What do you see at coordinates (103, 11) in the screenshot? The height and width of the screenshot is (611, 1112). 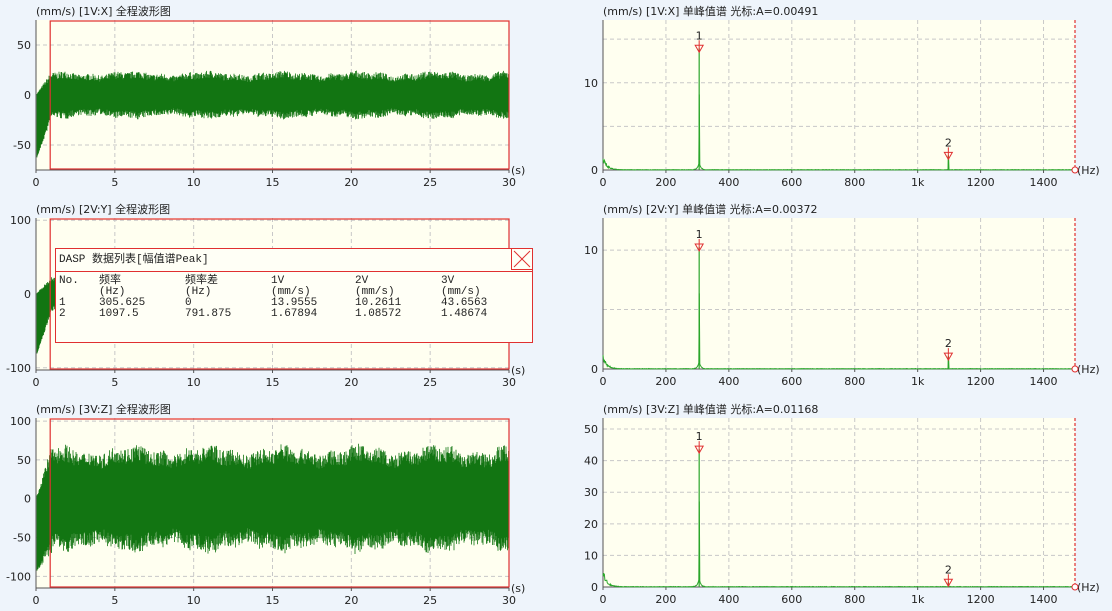 I see `chart-title: (mm/s) [1V:X] 全程波形图` at bounding box center [103, 11].